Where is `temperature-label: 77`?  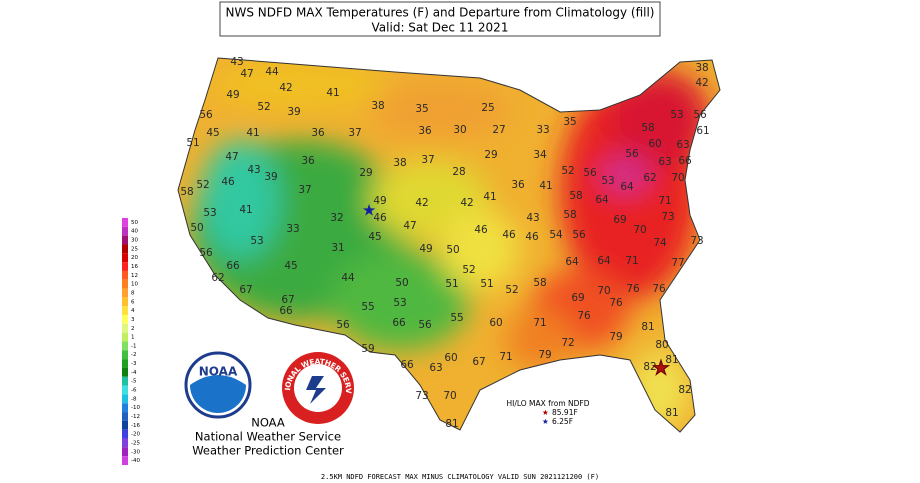 temperature-label: 77 is located at coordinates (677, 263).